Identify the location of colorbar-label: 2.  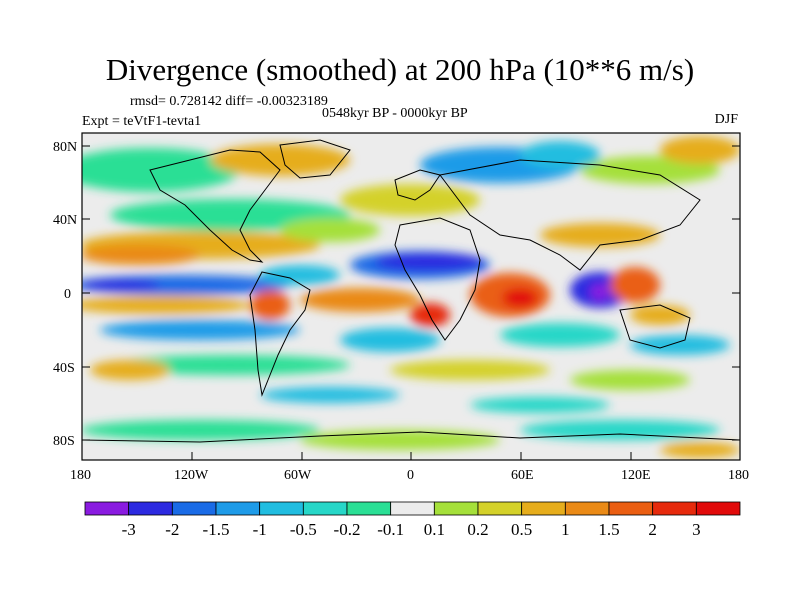
(652, 529).